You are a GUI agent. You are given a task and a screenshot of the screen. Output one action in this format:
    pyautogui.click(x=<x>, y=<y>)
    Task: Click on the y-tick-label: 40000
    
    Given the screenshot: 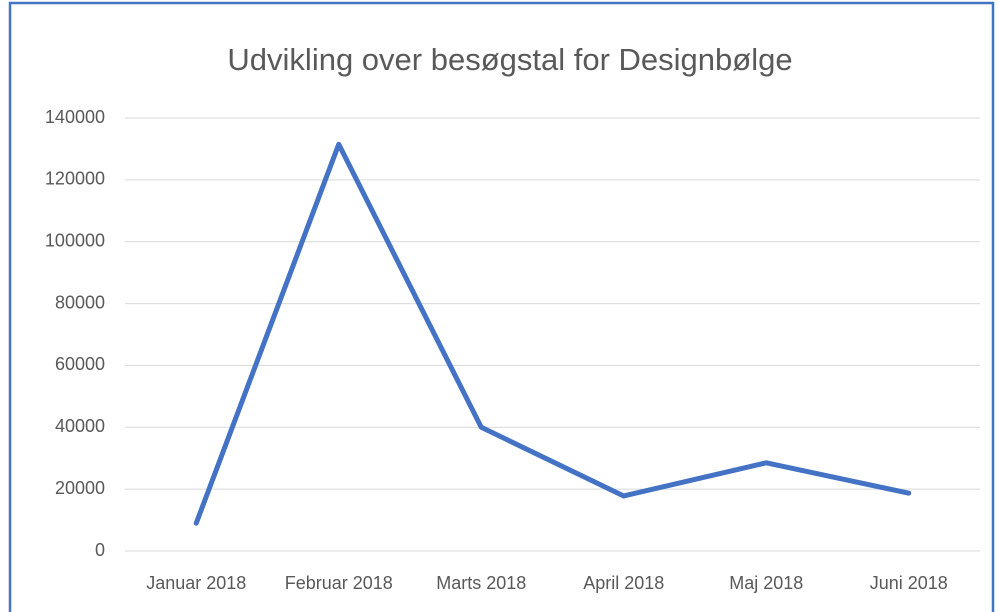 What is the action you would take?
    pyautogui.click(x=80, y=426)
    